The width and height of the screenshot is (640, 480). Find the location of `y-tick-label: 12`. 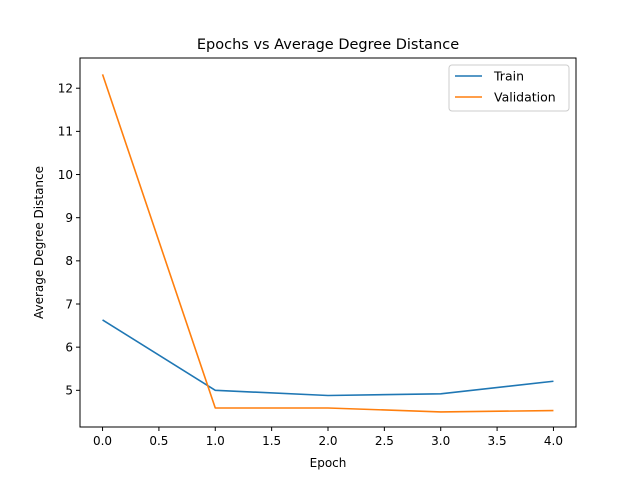

y-tick-label: 12 is located at coordinates (65, 89).